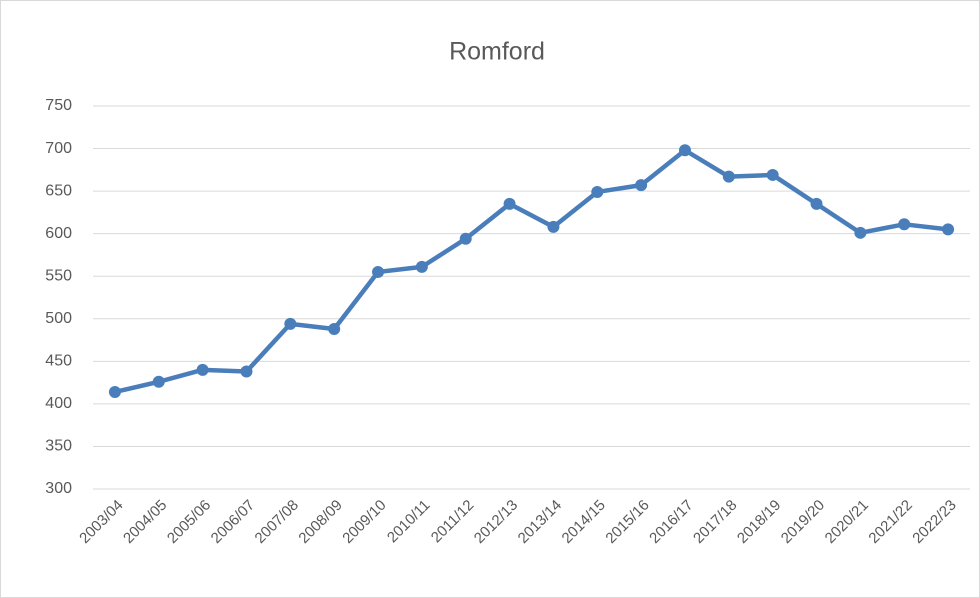  Describe the element at coordinates (497, 52) in the screenshot. I see `chart-title: Romford` at that location.